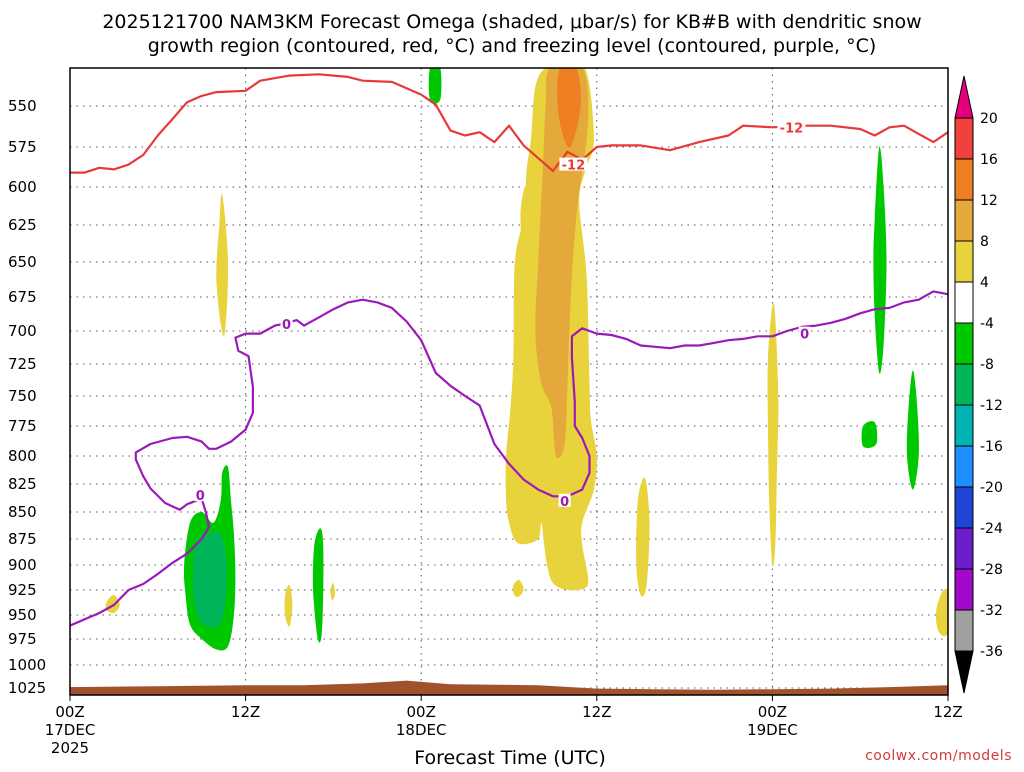  Describe the element at coordinates (421, 730) in the screenshot. I see `x-tick-date: 18DEC` at that location.